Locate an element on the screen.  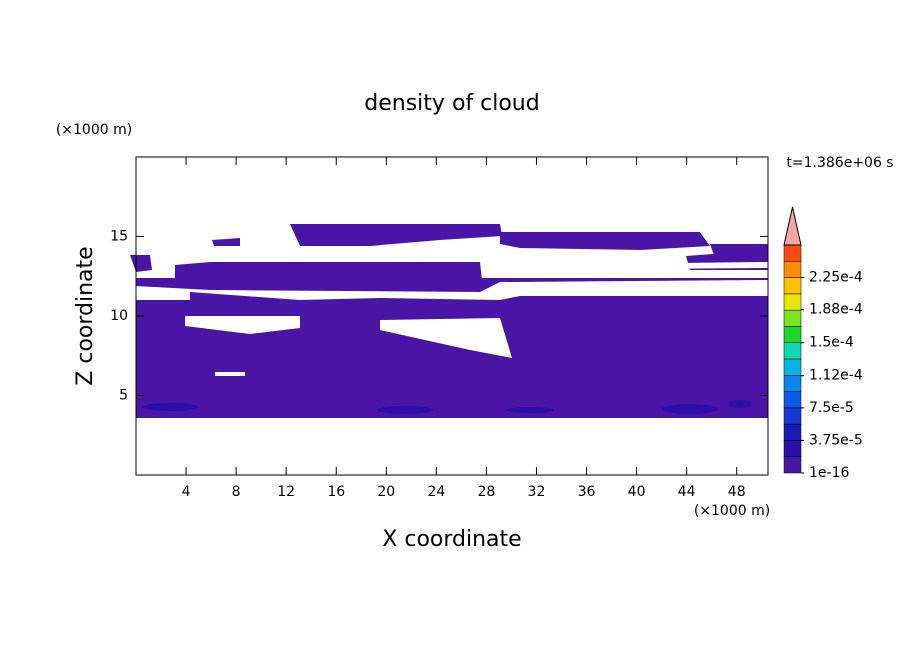
x-tick-label: 36 is located at coordinates (587, 492).